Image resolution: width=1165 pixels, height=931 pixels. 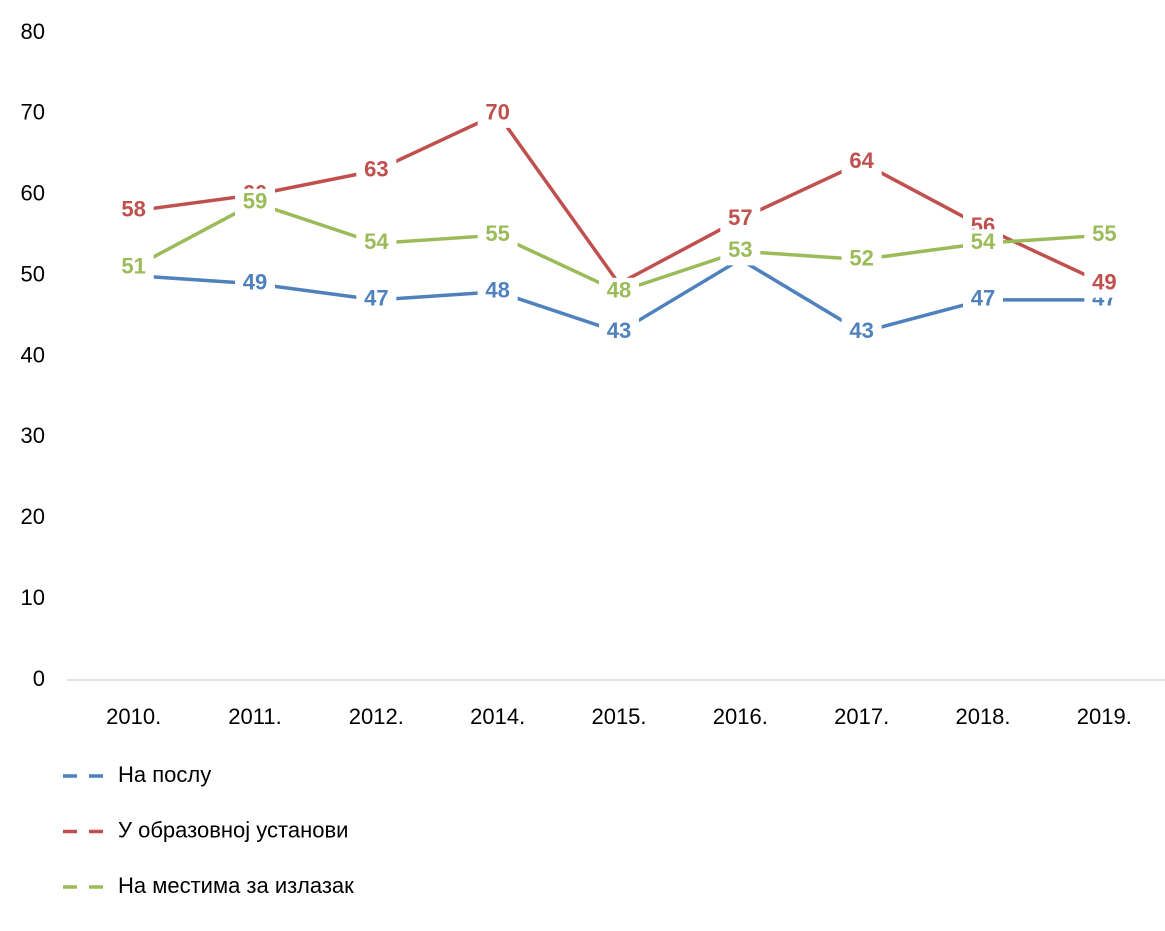 I want to click on y-tick-label: 70, so click(x=33, y=112).